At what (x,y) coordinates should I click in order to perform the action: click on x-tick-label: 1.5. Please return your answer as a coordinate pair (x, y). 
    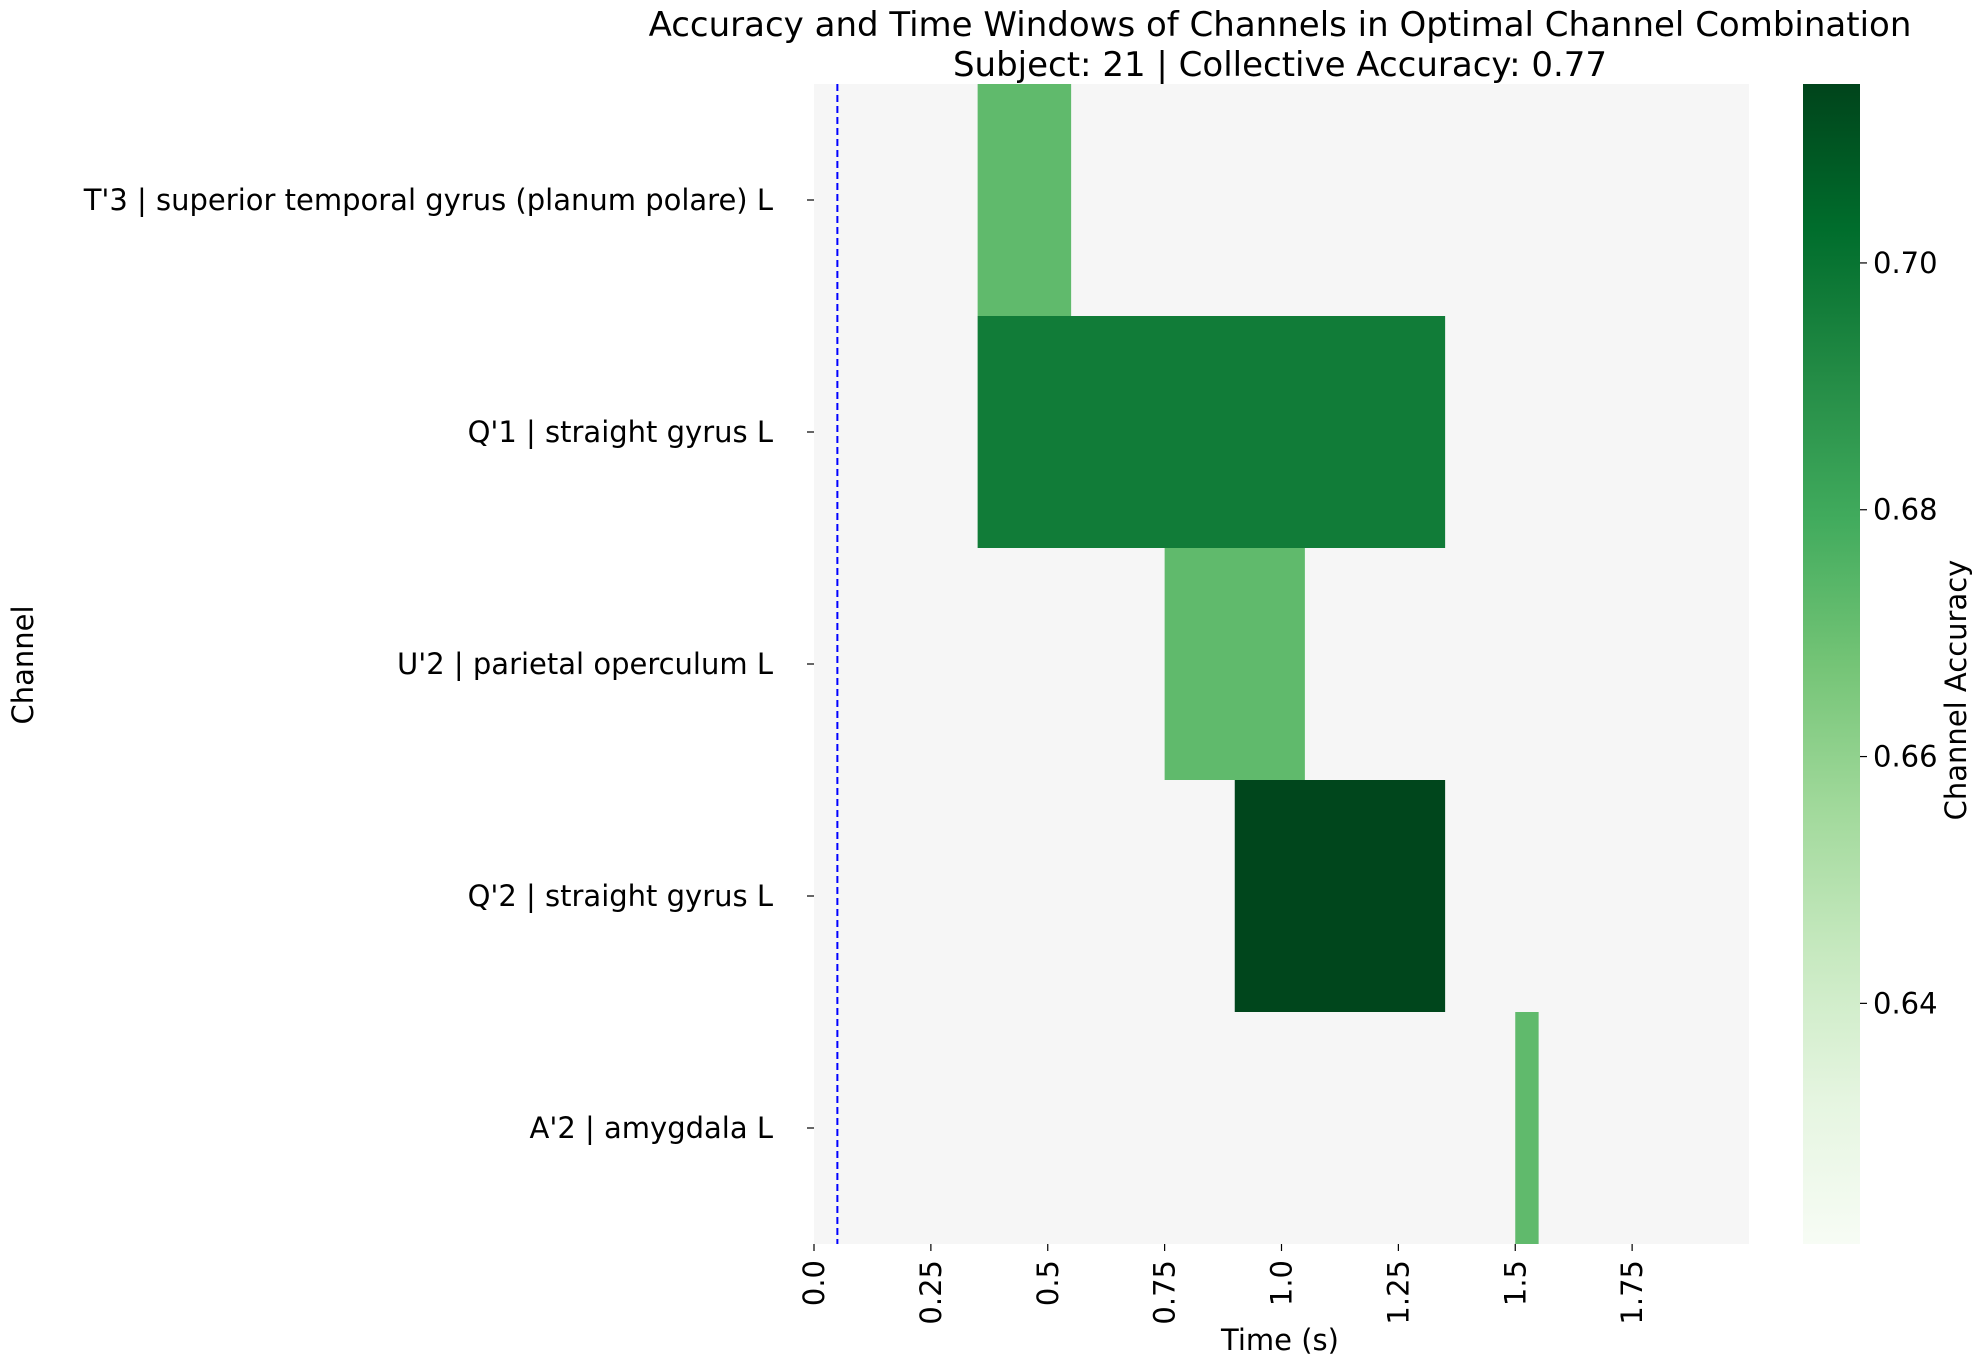
    Looking at the image, I should click on (1515, 1283).